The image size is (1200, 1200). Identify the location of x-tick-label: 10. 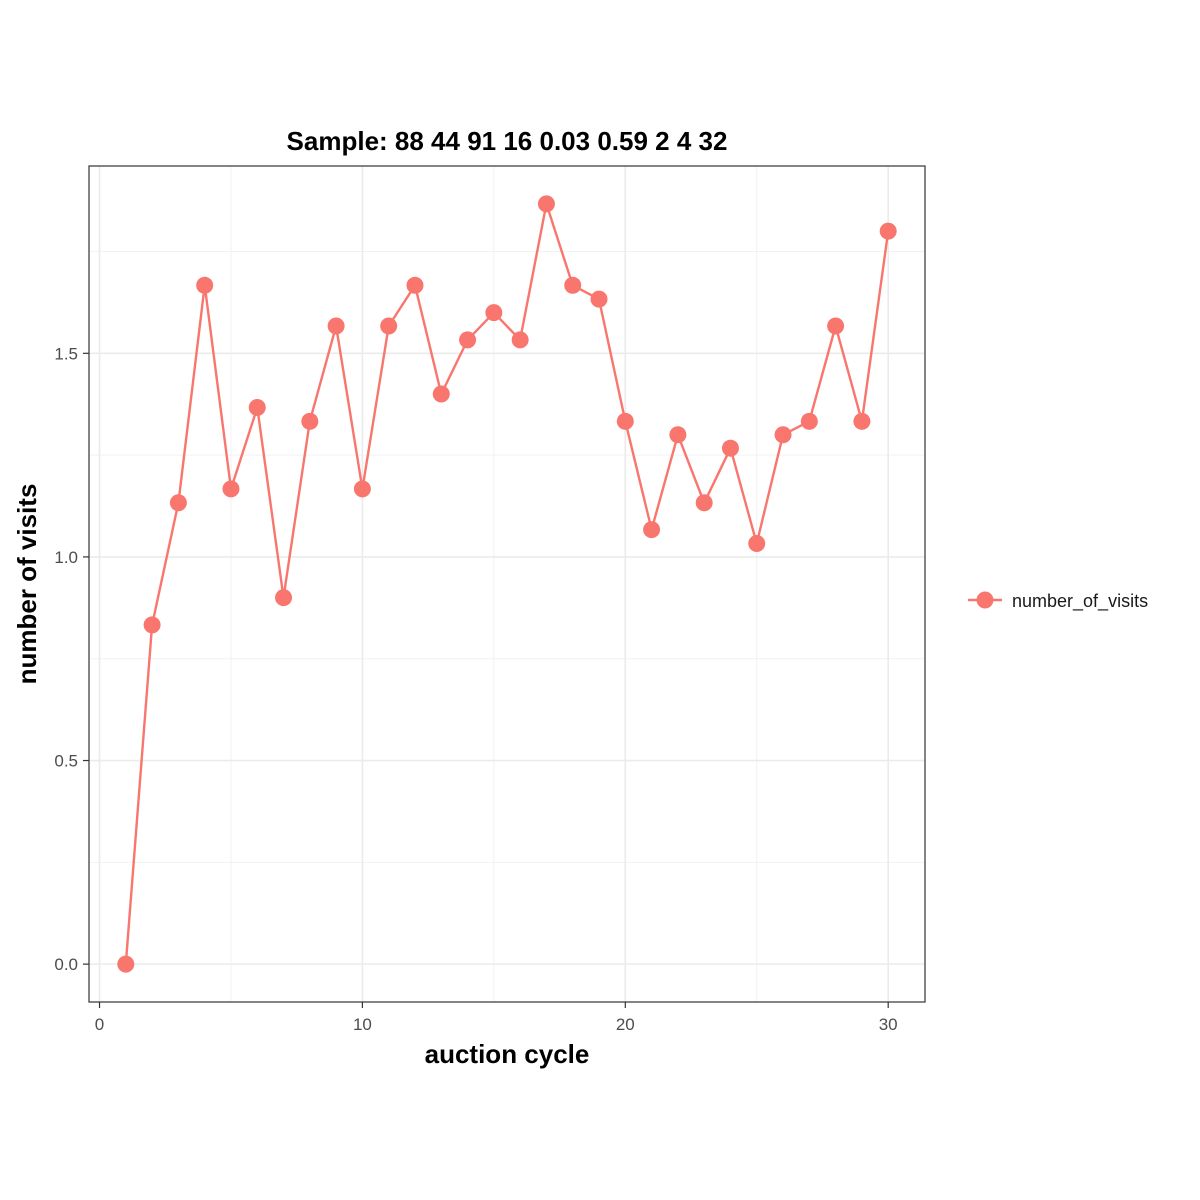
(362, 1024).